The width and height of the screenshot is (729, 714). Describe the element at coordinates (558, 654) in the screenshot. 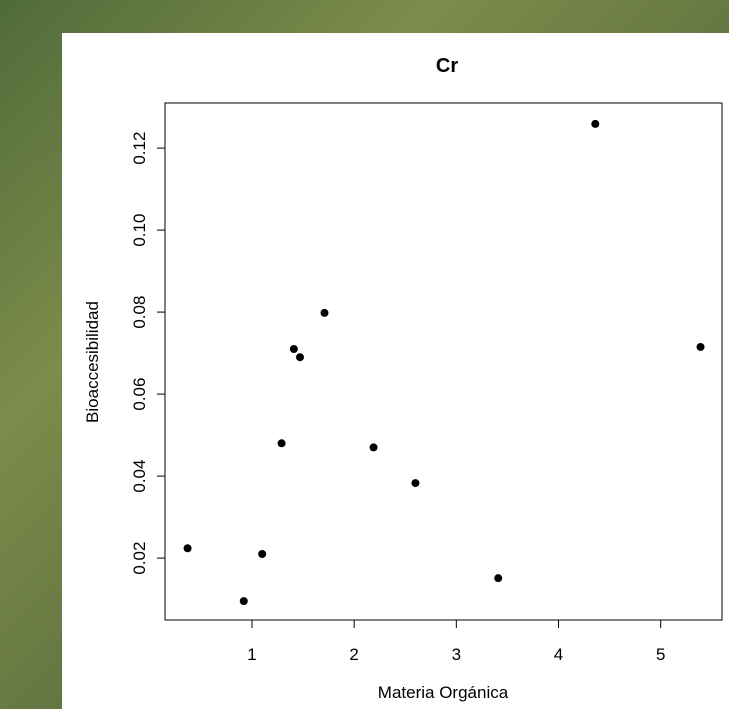

I see `x-tick-label: 4` at that location.